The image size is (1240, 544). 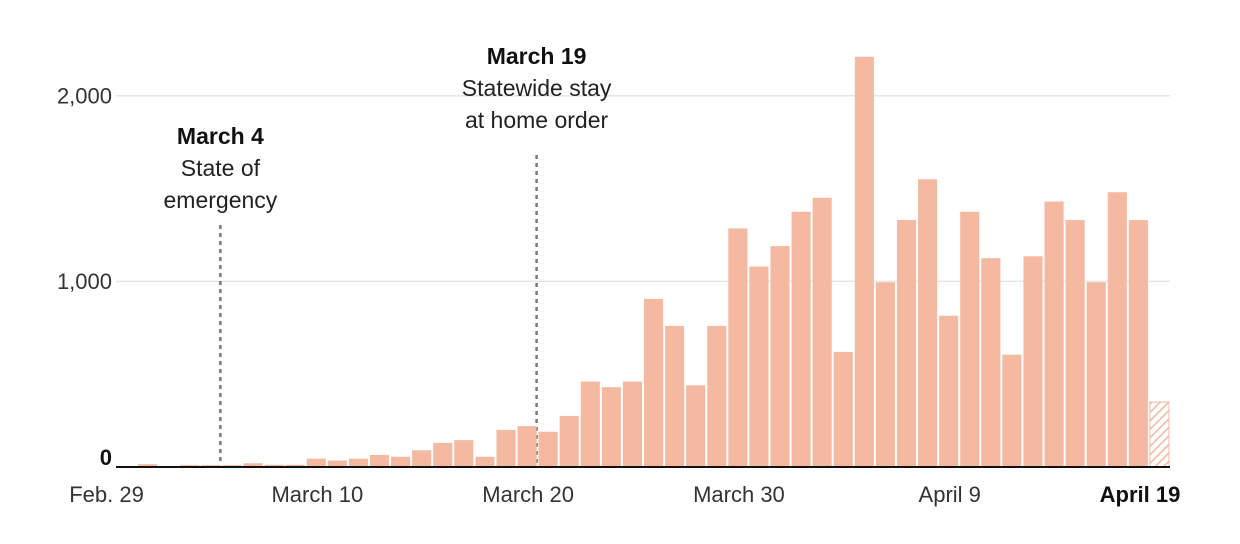 I want to click on x-tick-label: March 30, so click(x=739, y=494).